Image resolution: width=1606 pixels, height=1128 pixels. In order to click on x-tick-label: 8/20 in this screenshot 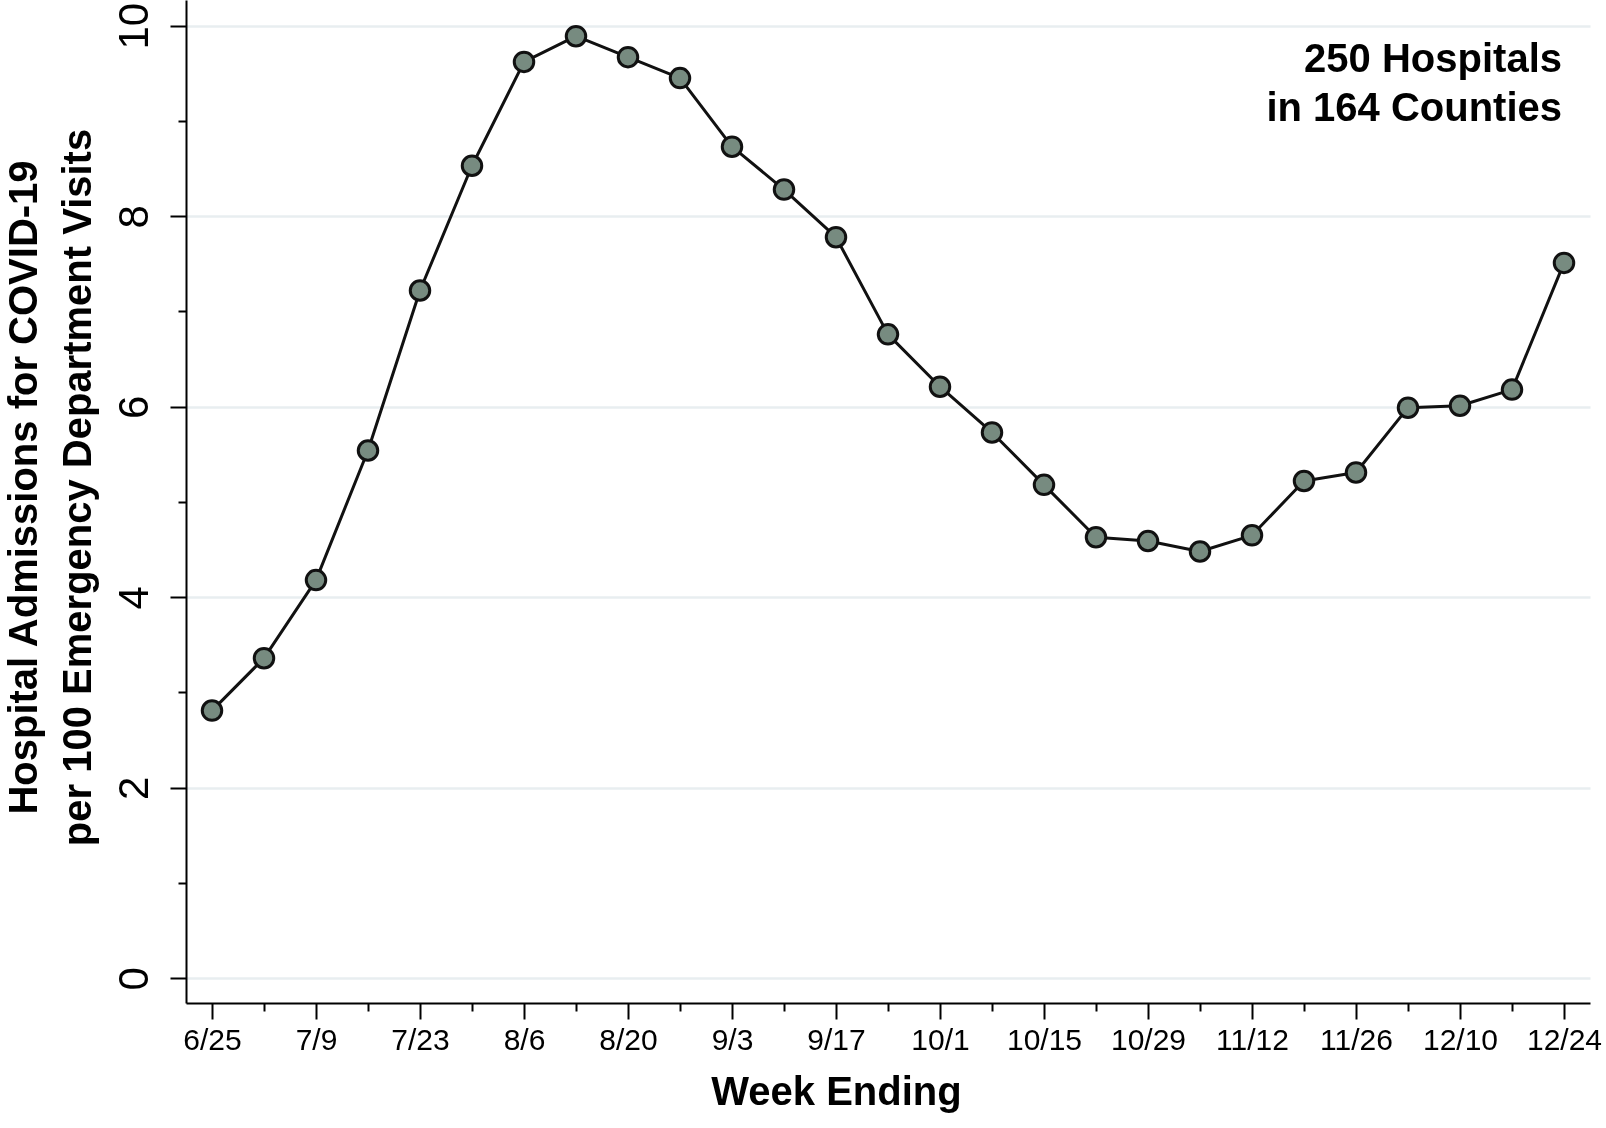, I will do `click(628, 1039)`.